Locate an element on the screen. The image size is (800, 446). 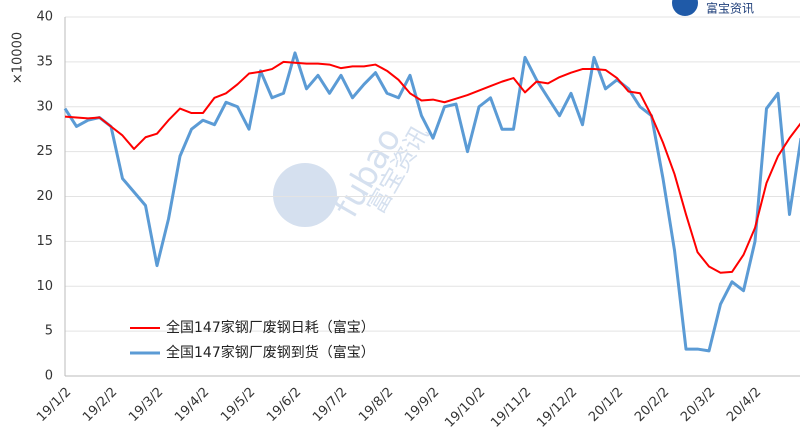
x-tick-label: 19/3/2 is located at coordinates (146, 405).